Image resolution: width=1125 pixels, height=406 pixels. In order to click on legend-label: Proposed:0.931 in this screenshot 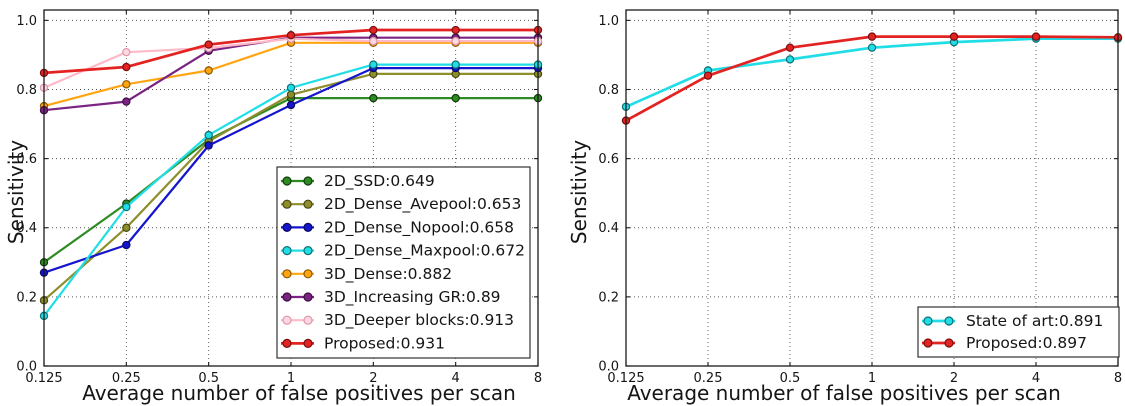, I will do `click(384, 343)`.